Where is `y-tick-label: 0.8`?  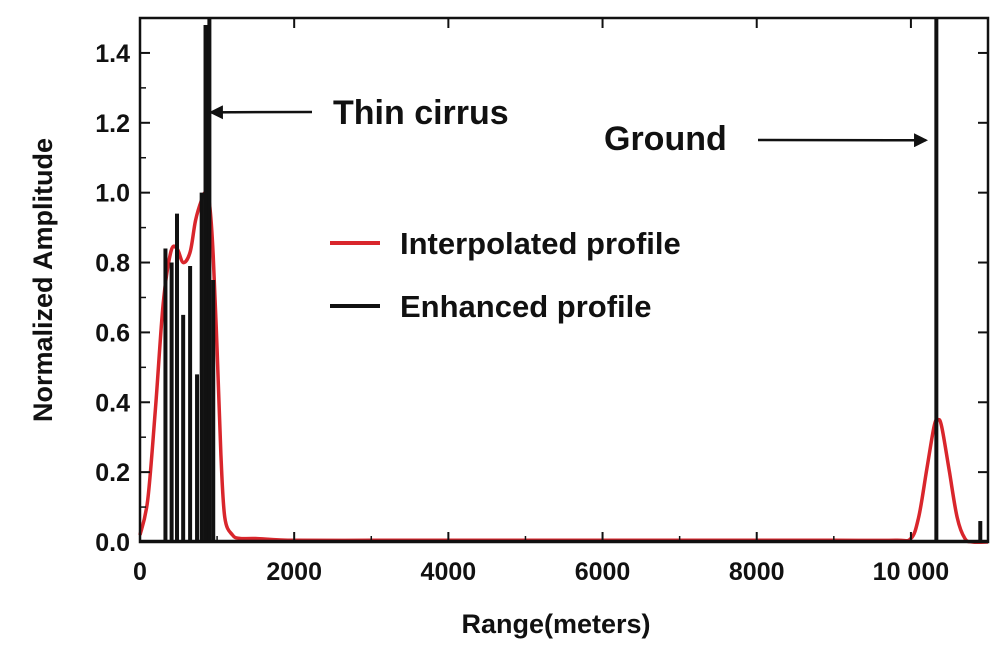
y-tick-label: 0.8 is located at coordinates (112, 264).